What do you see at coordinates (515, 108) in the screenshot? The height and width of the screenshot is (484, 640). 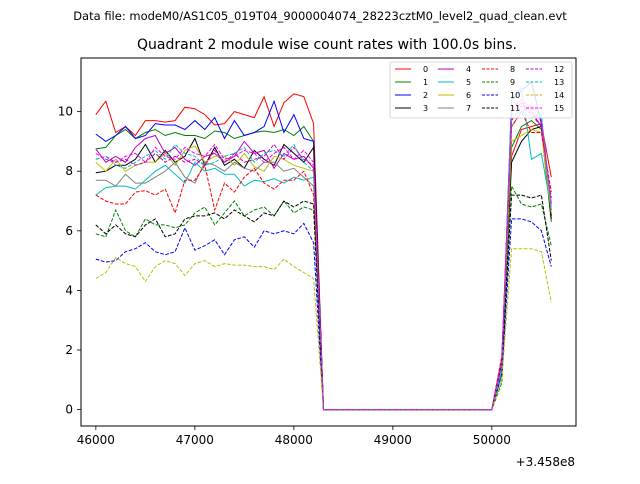 I see `legend-label-11: 11` at bounding box center [515, 108].